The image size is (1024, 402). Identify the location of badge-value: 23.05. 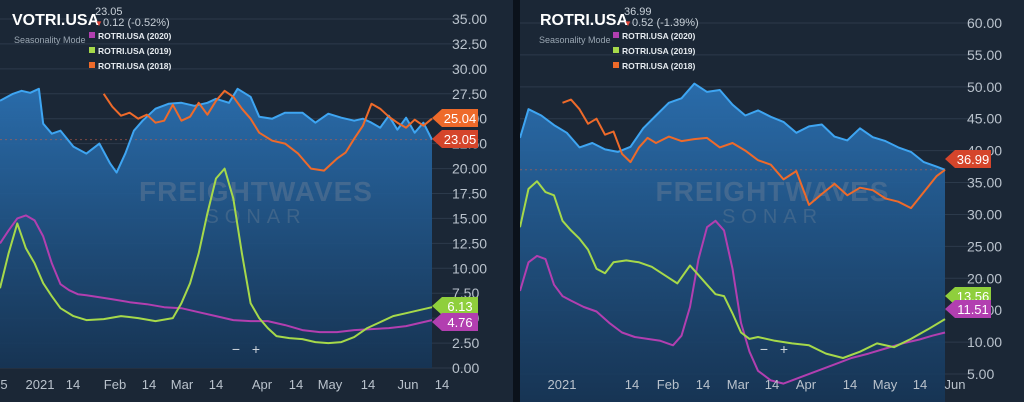
(460, 139).